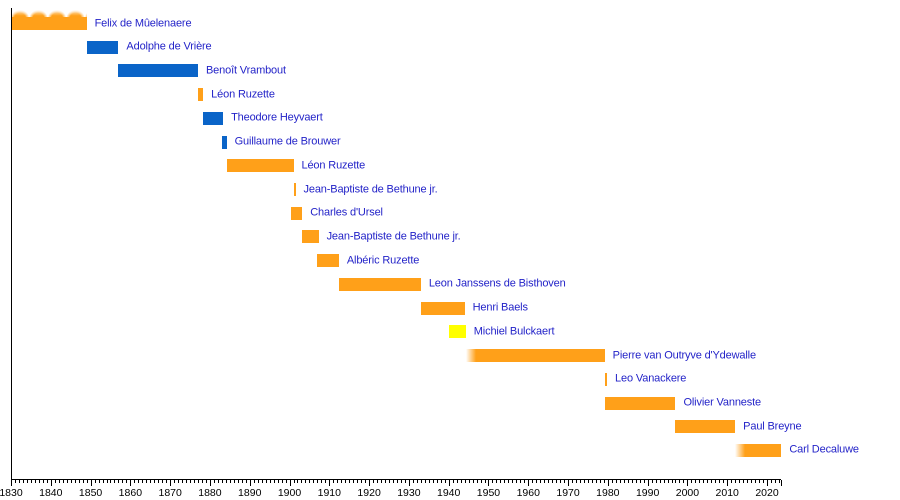 The width and height of the screenshot is (900, 500). I want to click on person-link: Leon Janssens de Bisthoven, so click(497, 283).